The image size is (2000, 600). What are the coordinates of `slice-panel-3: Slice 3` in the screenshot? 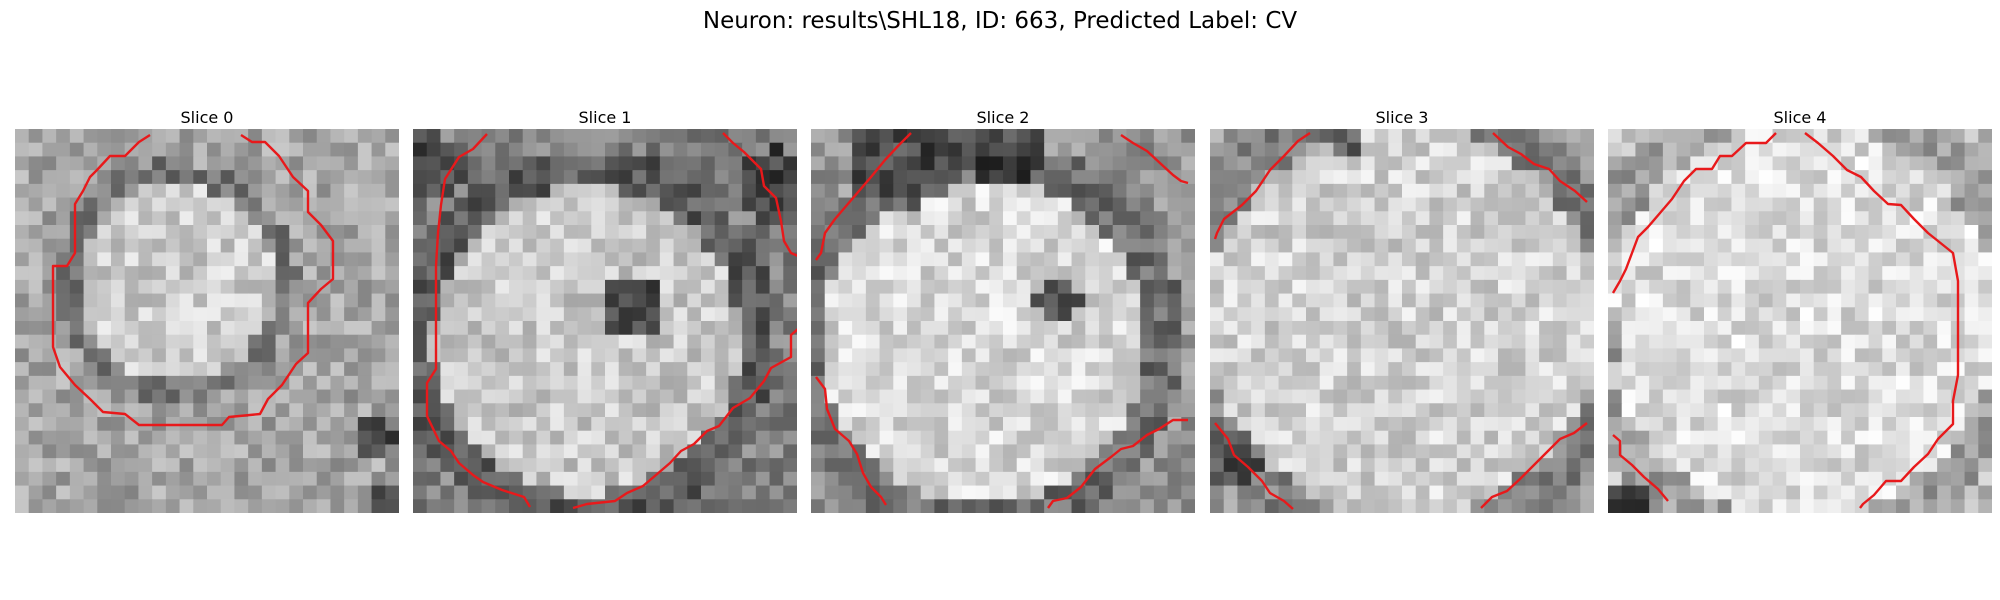 It's located at (1402, 310).